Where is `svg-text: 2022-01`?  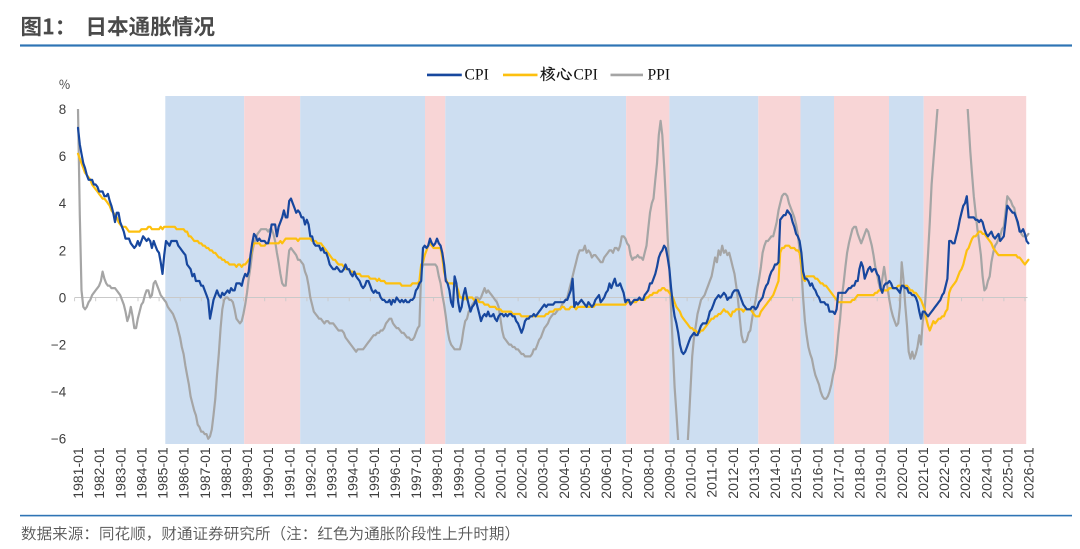 svg-text: 2022-01 is located at coordinates (944, 473).